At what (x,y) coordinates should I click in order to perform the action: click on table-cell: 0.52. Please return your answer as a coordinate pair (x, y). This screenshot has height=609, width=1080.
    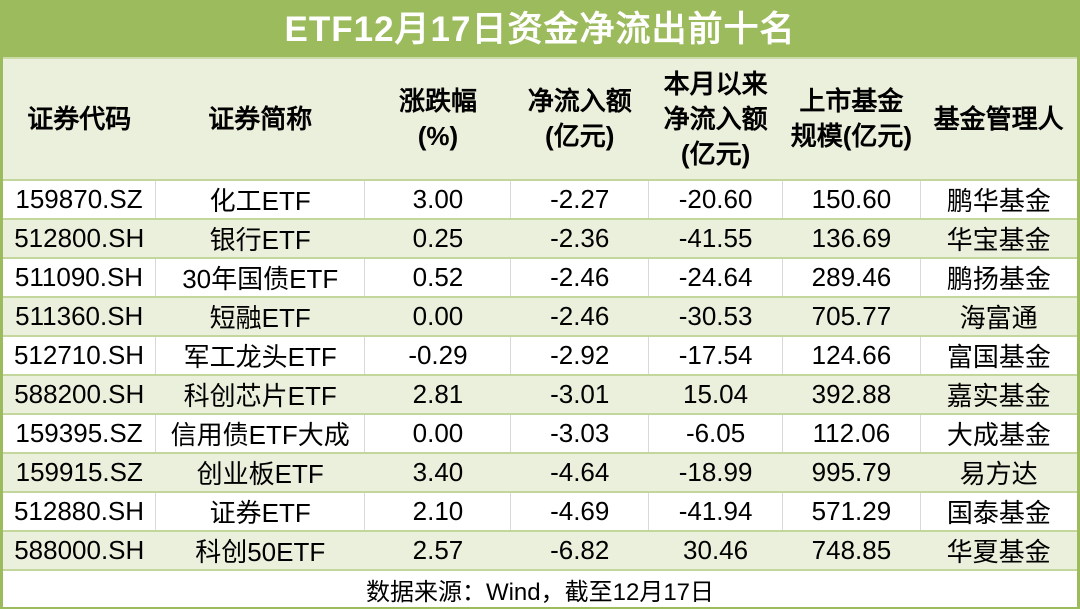
    Looking at the image, I should click on (437, 277).